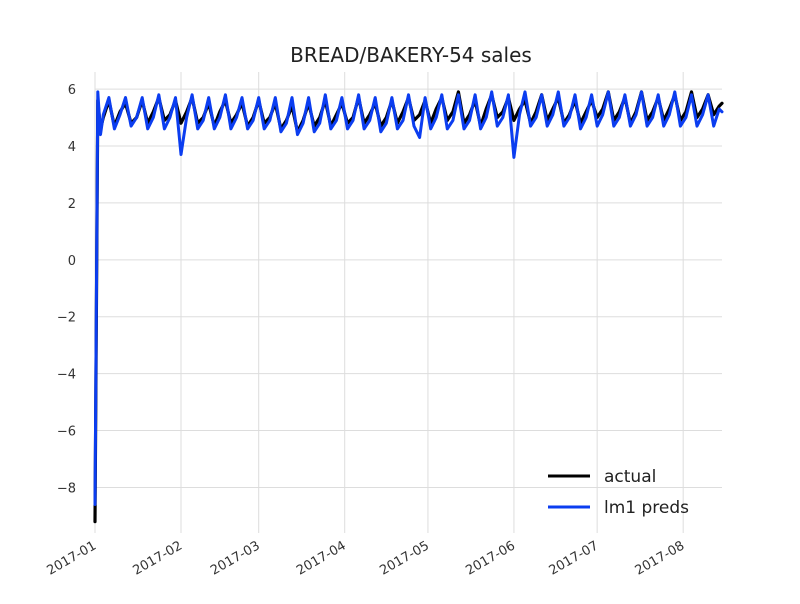 The image size is (800, 604). Describe the element at coordinates (66, 375) in the screenshot. I see `y-tick-label: −4` at that location.